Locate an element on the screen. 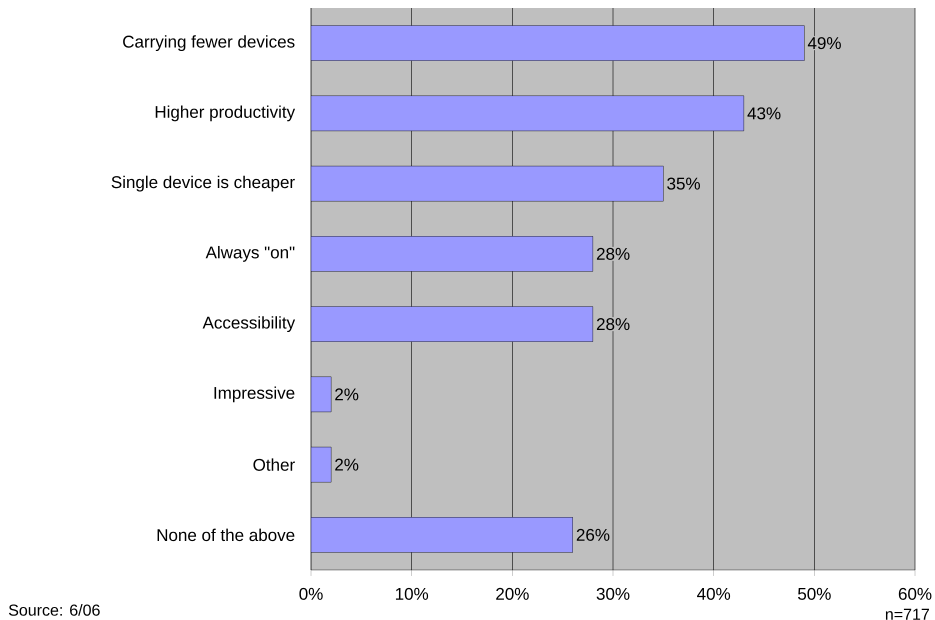 This screenshot has height=620, width=935. data-label: 26% is located at coordinates (593, 534).